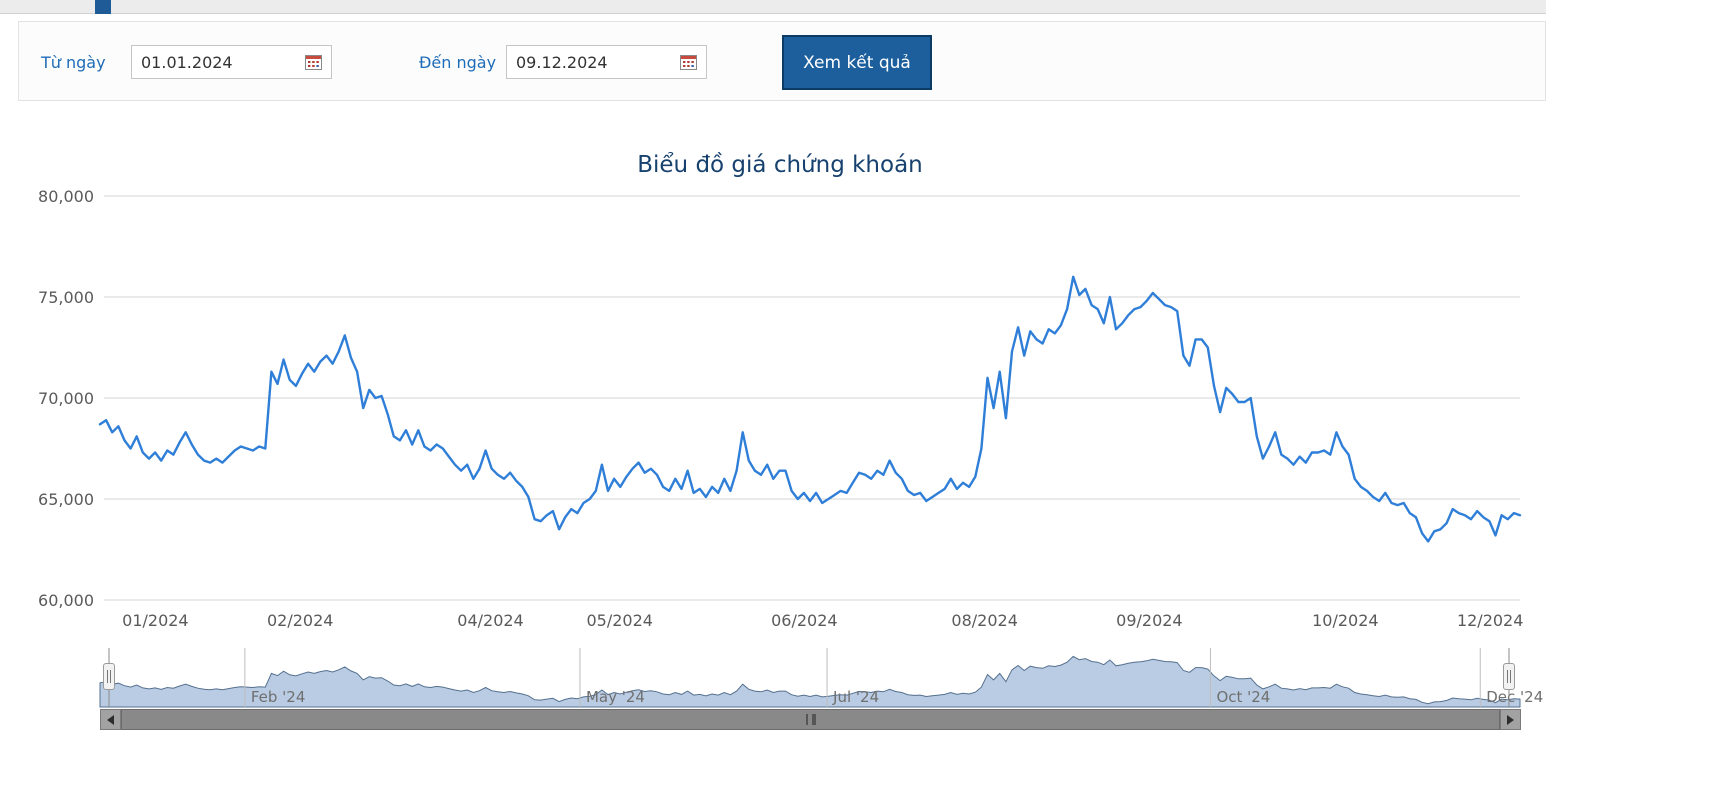  What do you see at coordinates (73, 62) in the screenshot?
I see `from-date-label: Từ ngày` at bounding box center [73, 62].